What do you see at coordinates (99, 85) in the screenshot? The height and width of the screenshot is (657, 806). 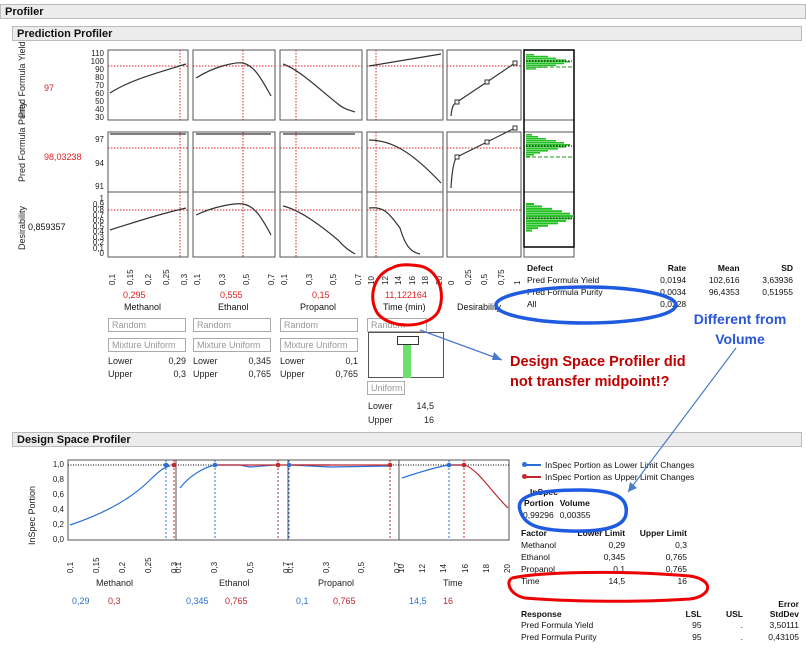 I see `y-tick-label: 70` at bounding box center [99, 85].